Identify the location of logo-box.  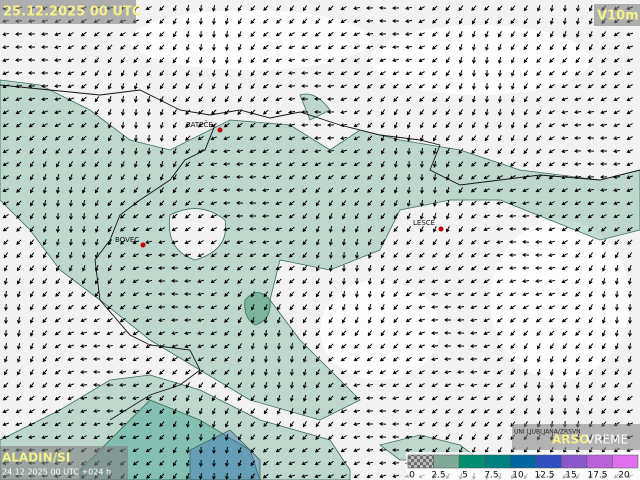
(576, 437).